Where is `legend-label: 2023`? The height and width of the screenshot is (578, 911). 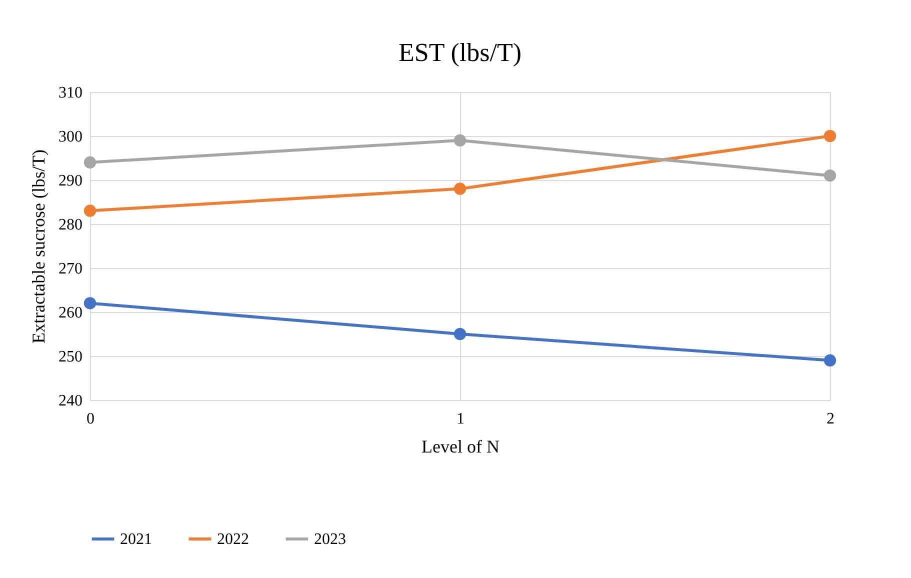 legend-label: 2023 is located at coordinates (330, 539).